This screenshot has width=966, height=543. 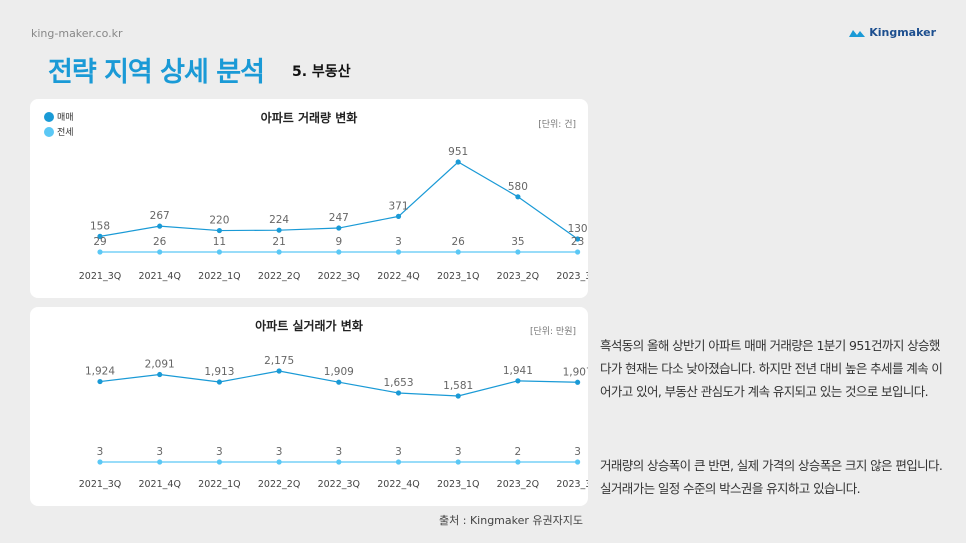 I want to click on chart-unit: [단위: 만원], so click(x=552, y=332).